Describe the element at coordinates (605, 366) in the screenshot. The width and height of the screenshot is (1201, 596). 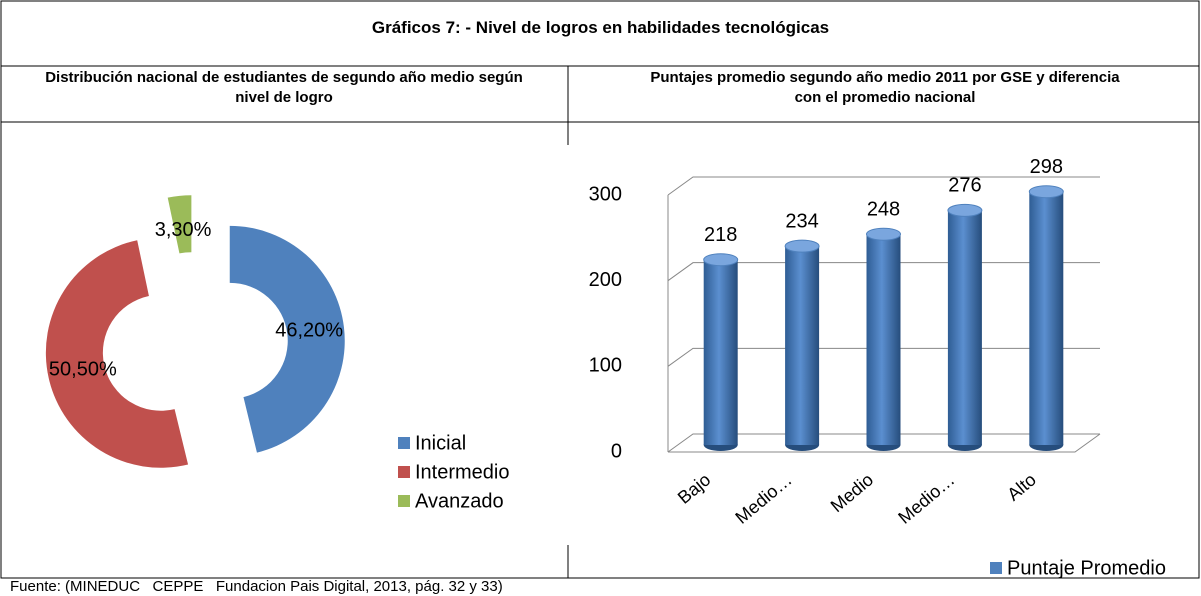
I see `y-tick-label: 100` at that location.